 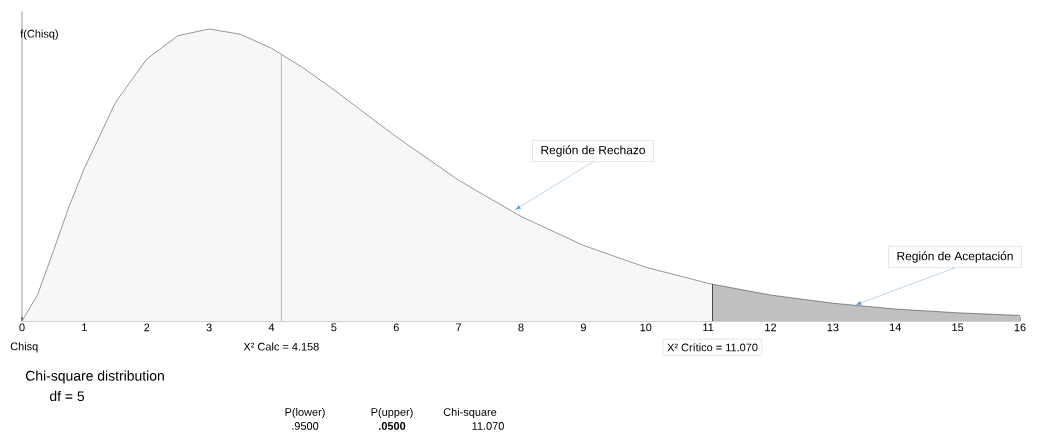 I want to click on text: .9500, so click(x=305, y=426).